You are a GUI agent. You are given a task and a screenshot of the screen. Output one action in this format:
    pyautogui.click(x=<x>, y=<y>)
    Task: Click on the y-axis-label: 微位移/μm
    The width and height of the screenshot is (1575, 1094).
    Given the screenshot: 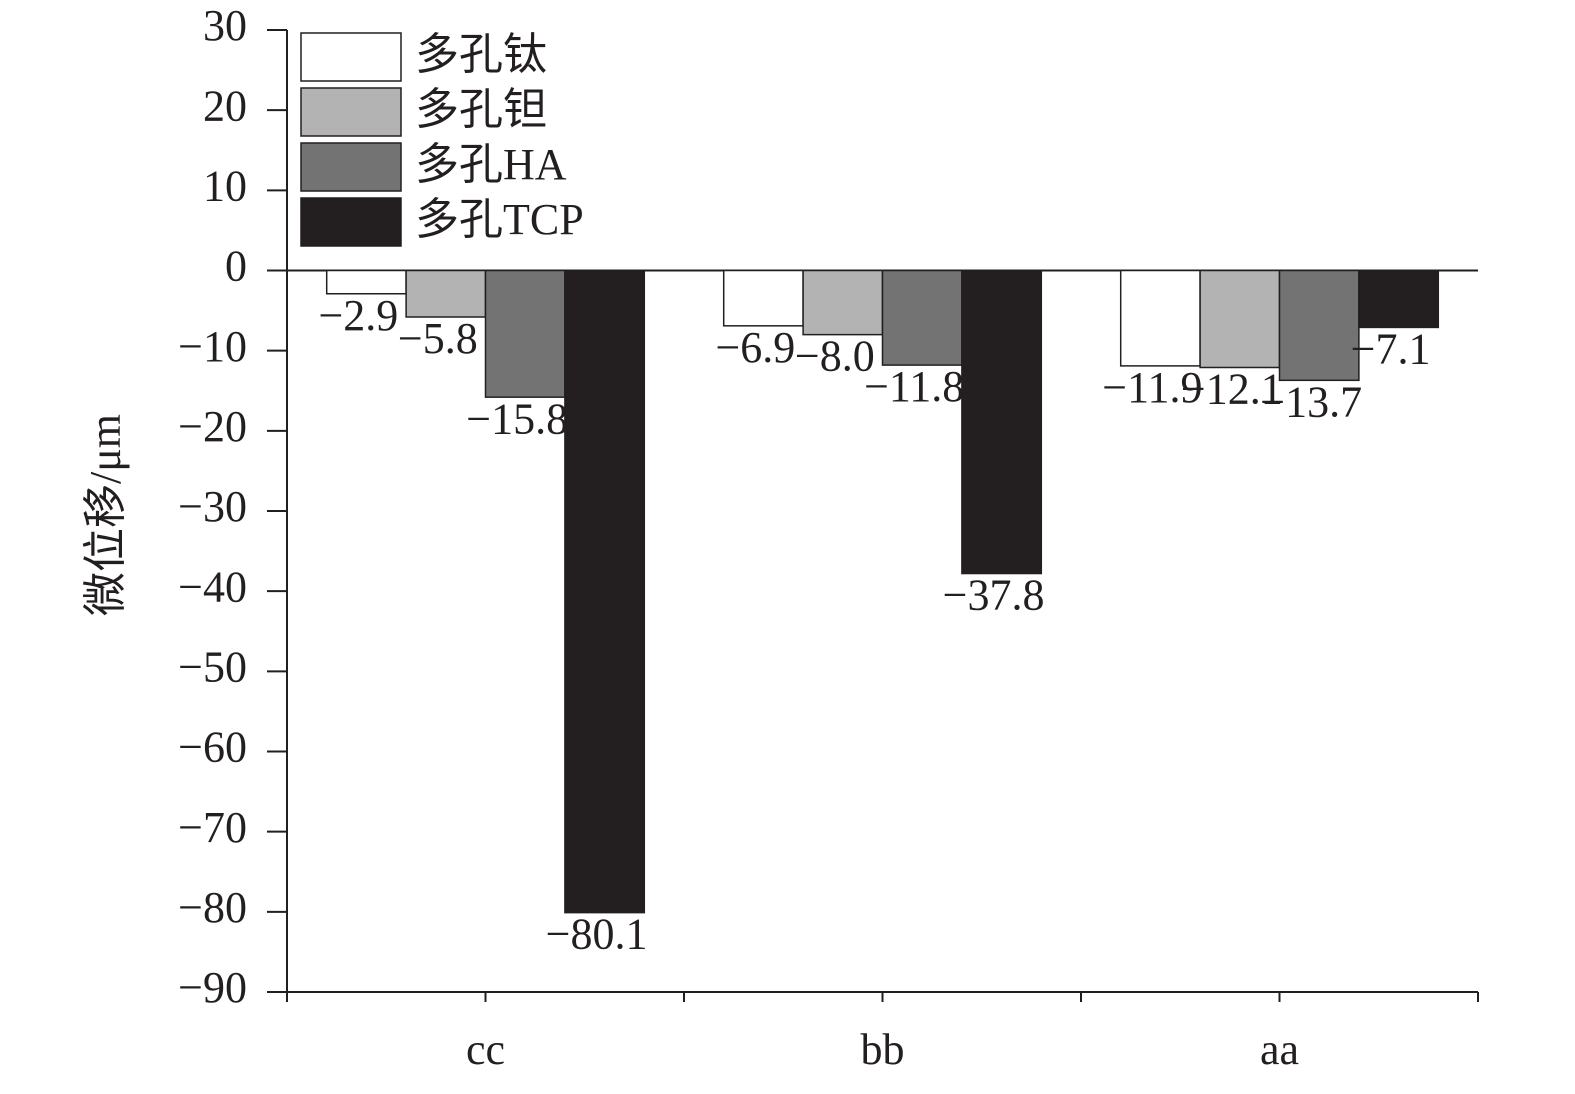 What is the action you would take?
    pyautogui.click(x=105, y=515)
    